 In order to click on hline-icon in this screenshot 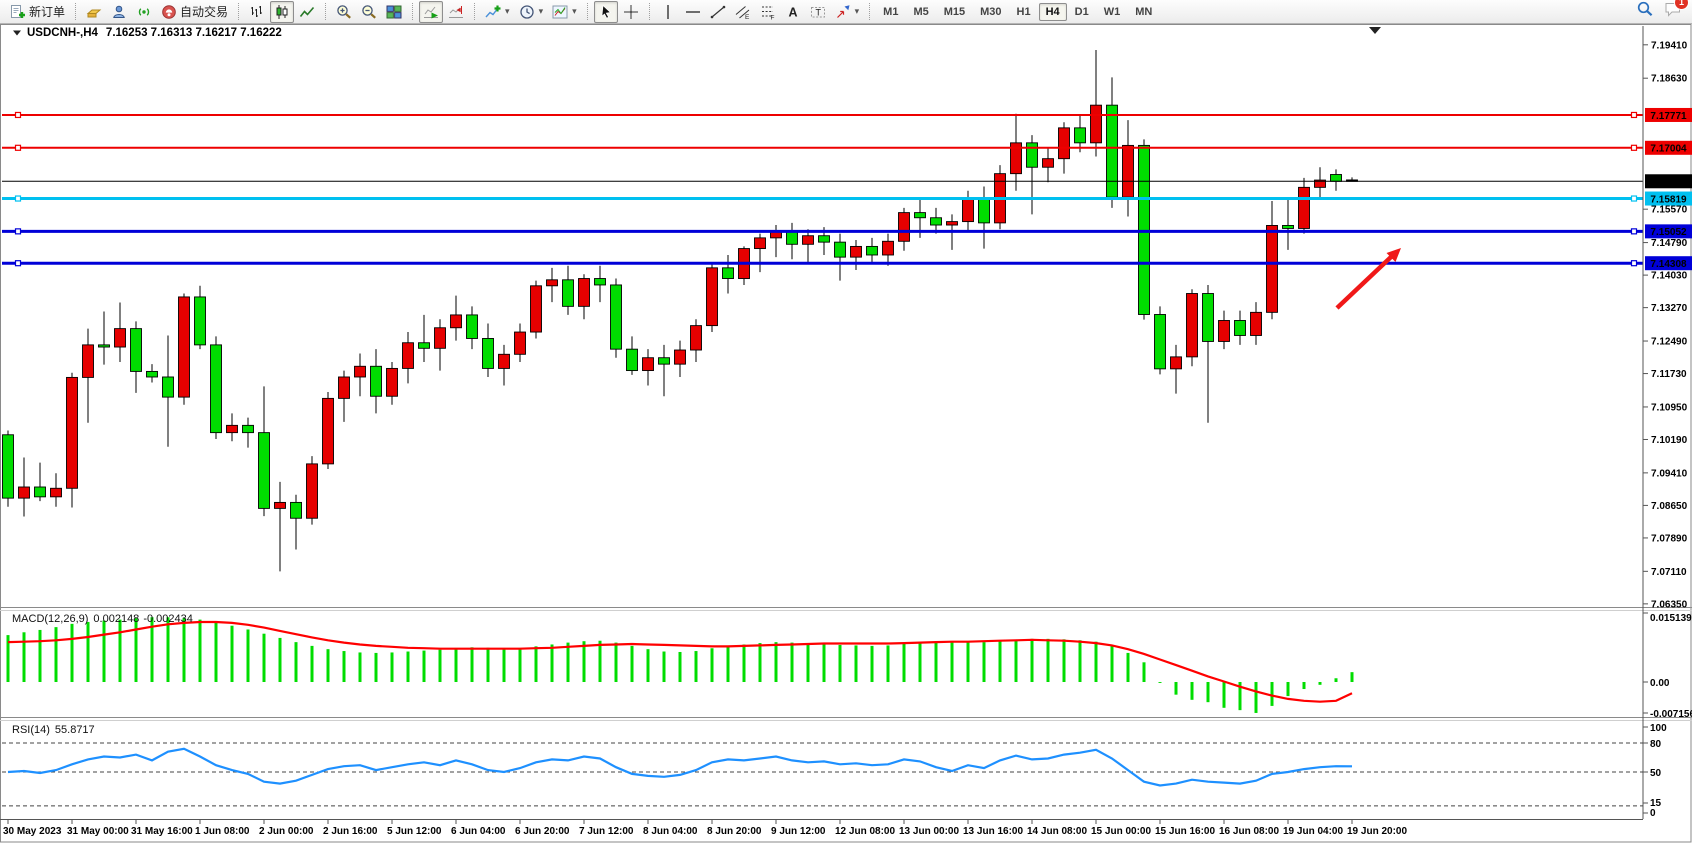, I will do `click(693, 12)`.